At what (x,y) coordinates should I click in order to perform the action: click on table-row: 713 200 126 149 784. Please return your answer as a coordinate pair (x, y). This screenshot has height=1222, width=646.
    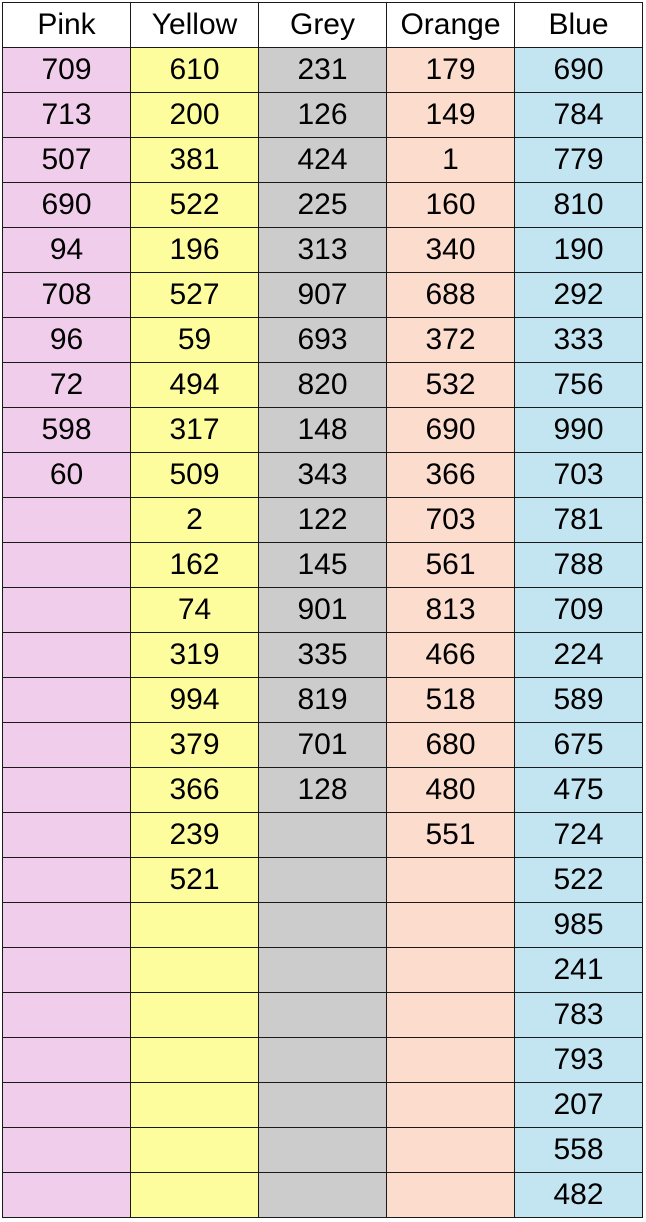
    Looking at the image, I should click on (322, 115).